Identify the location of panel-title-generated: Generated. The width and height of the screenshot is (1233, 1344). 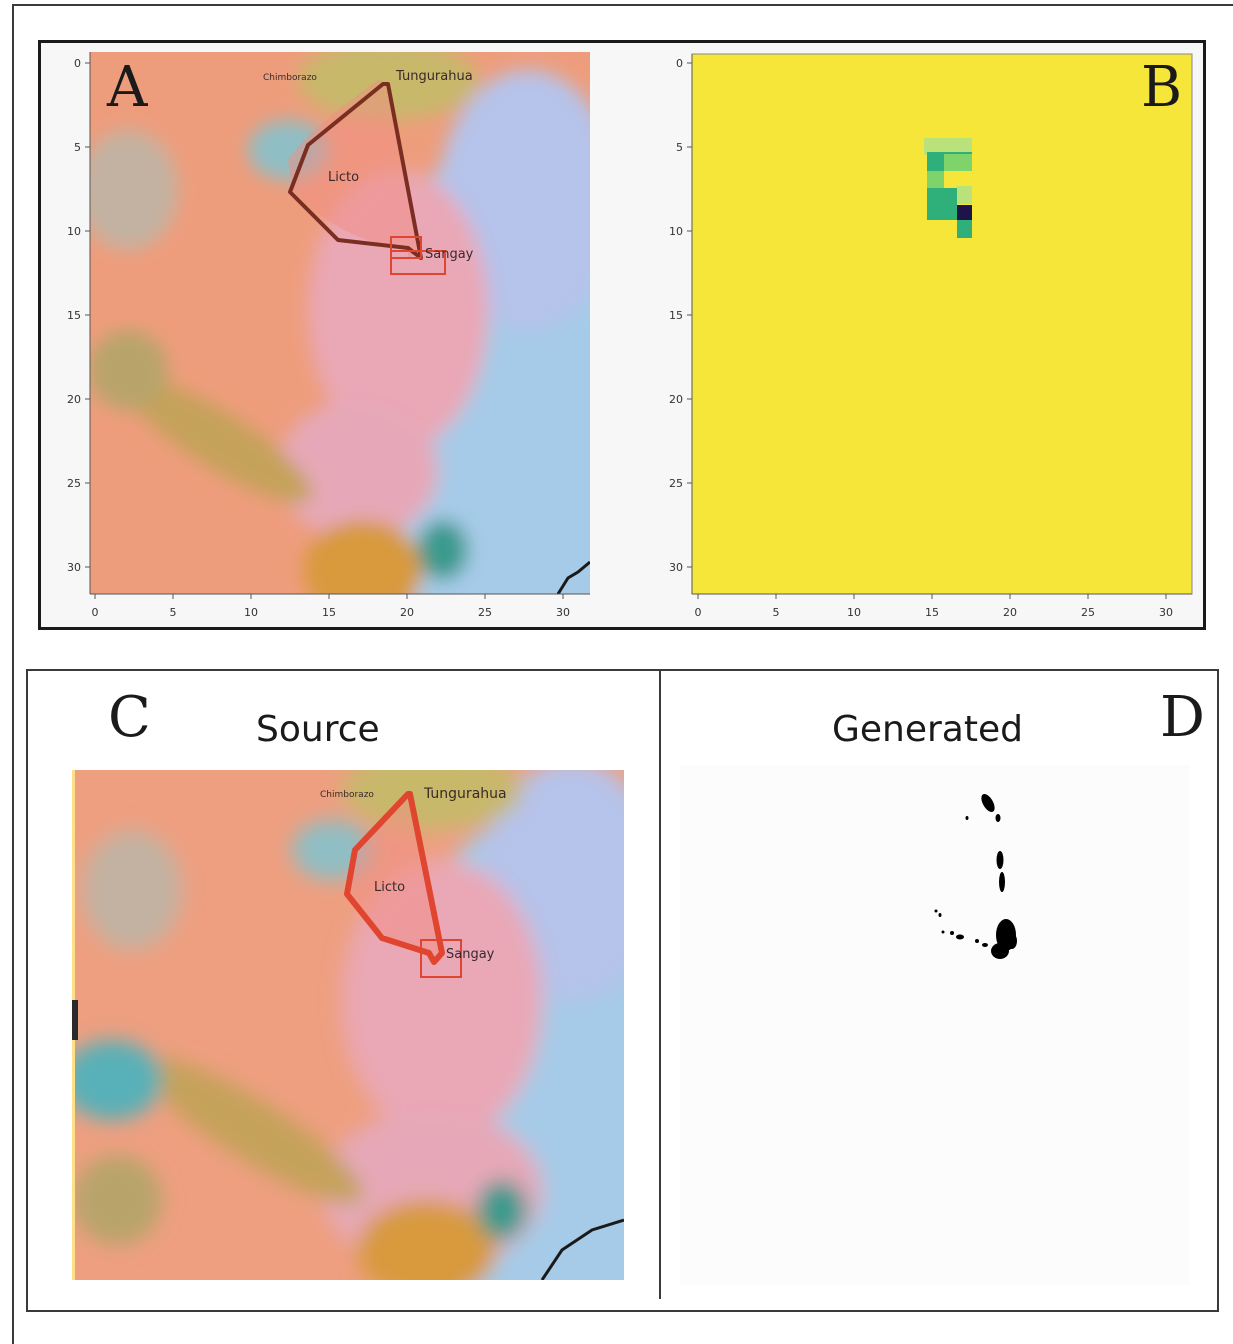
(927, 729).